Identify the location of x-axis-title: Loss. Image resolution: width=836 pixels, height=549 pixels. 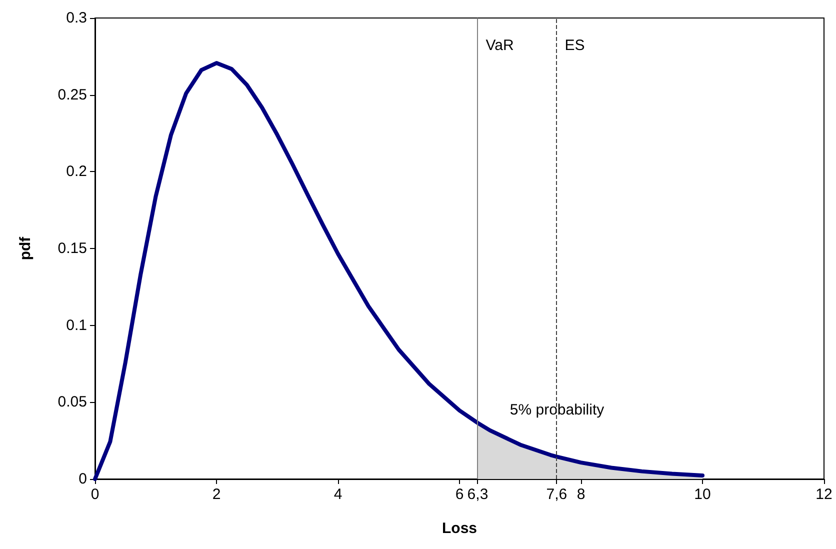
(460, 528).